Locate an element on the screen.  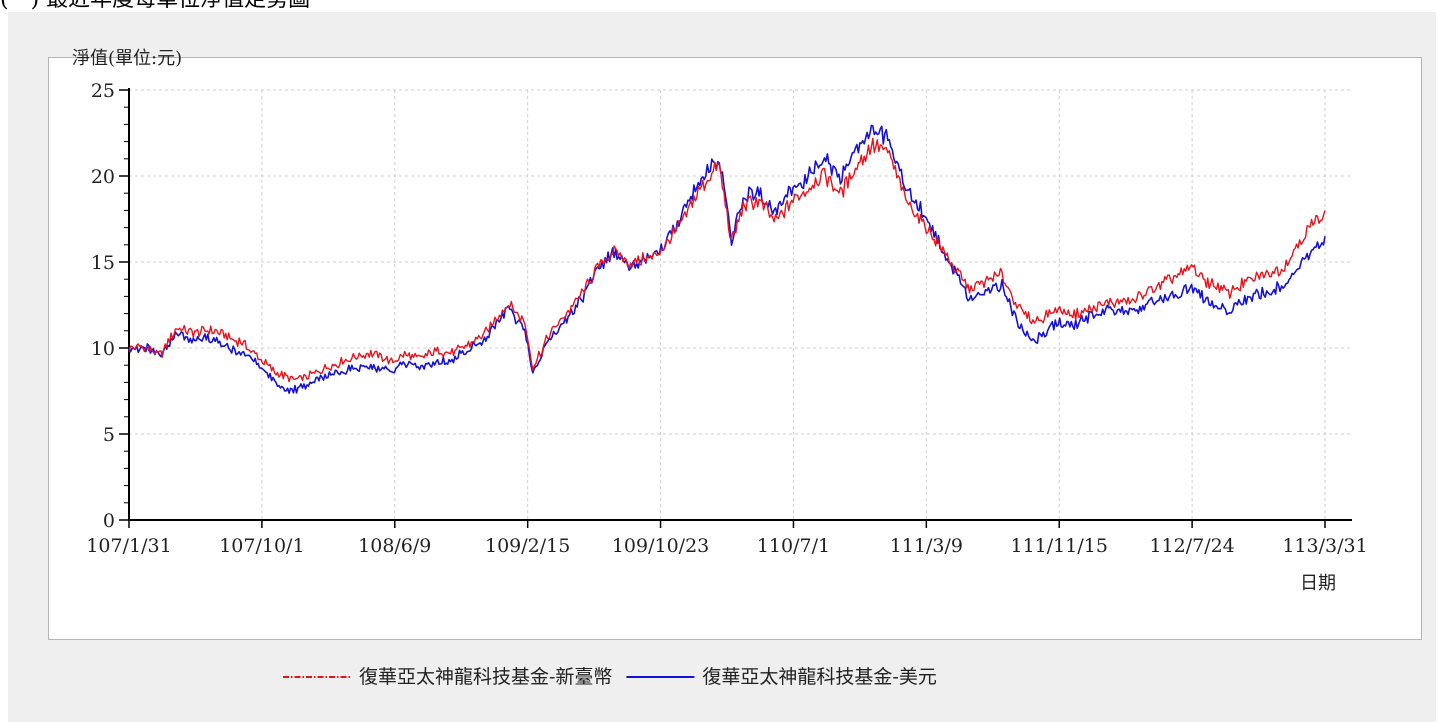
y-axis-title: 淨值(單位:元) is located at coordinates (127, 58).